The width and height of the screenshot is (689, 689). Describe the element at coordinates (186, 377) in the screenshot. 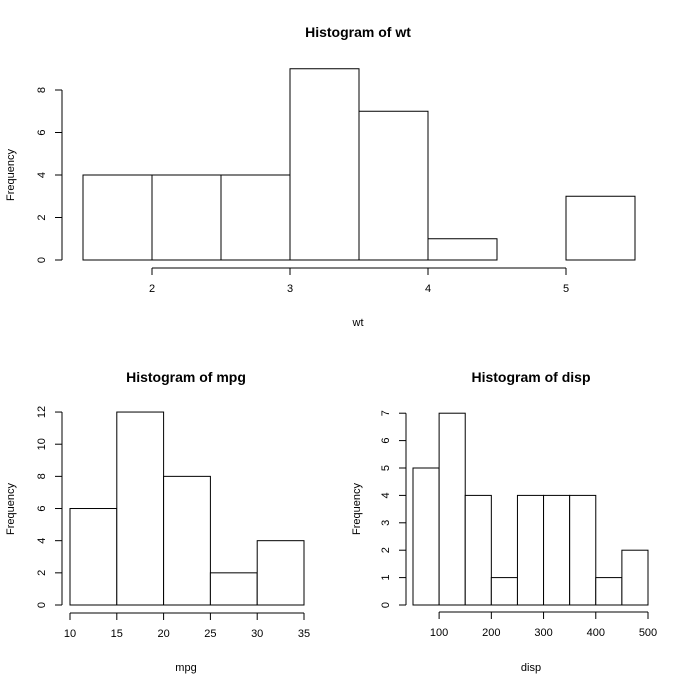

I see `chart-title: Histogram of mpg` at that location.